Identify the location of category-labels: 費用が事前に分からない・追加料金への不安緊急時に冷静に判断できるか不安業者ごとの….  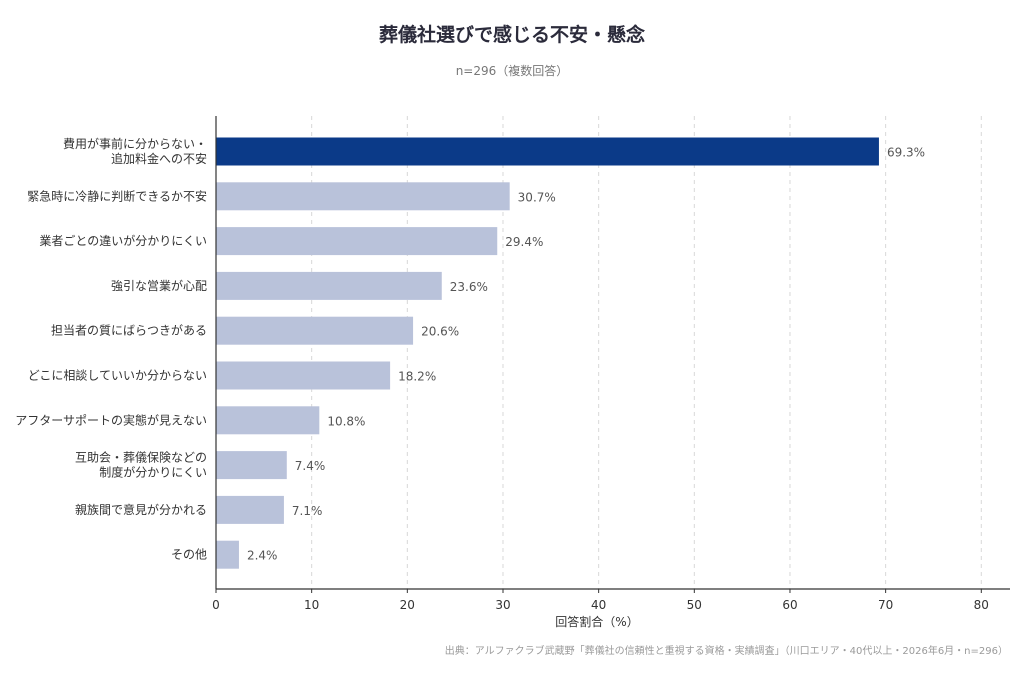
(111, 349).